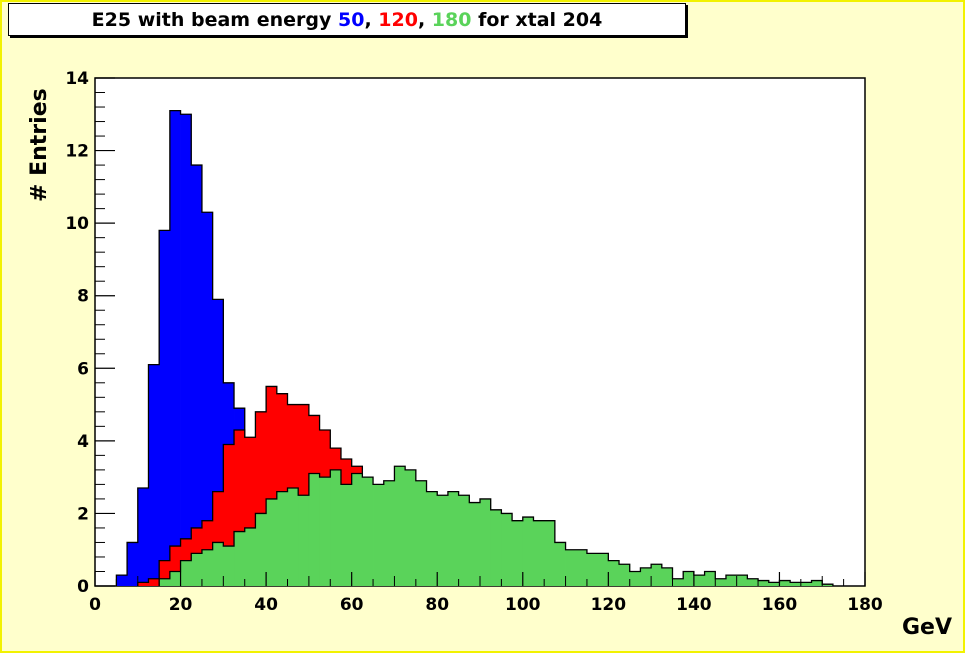  Describe the element at coordinates (609, 605) in the screenshot. I see `x-tick-label: 120` at that location.